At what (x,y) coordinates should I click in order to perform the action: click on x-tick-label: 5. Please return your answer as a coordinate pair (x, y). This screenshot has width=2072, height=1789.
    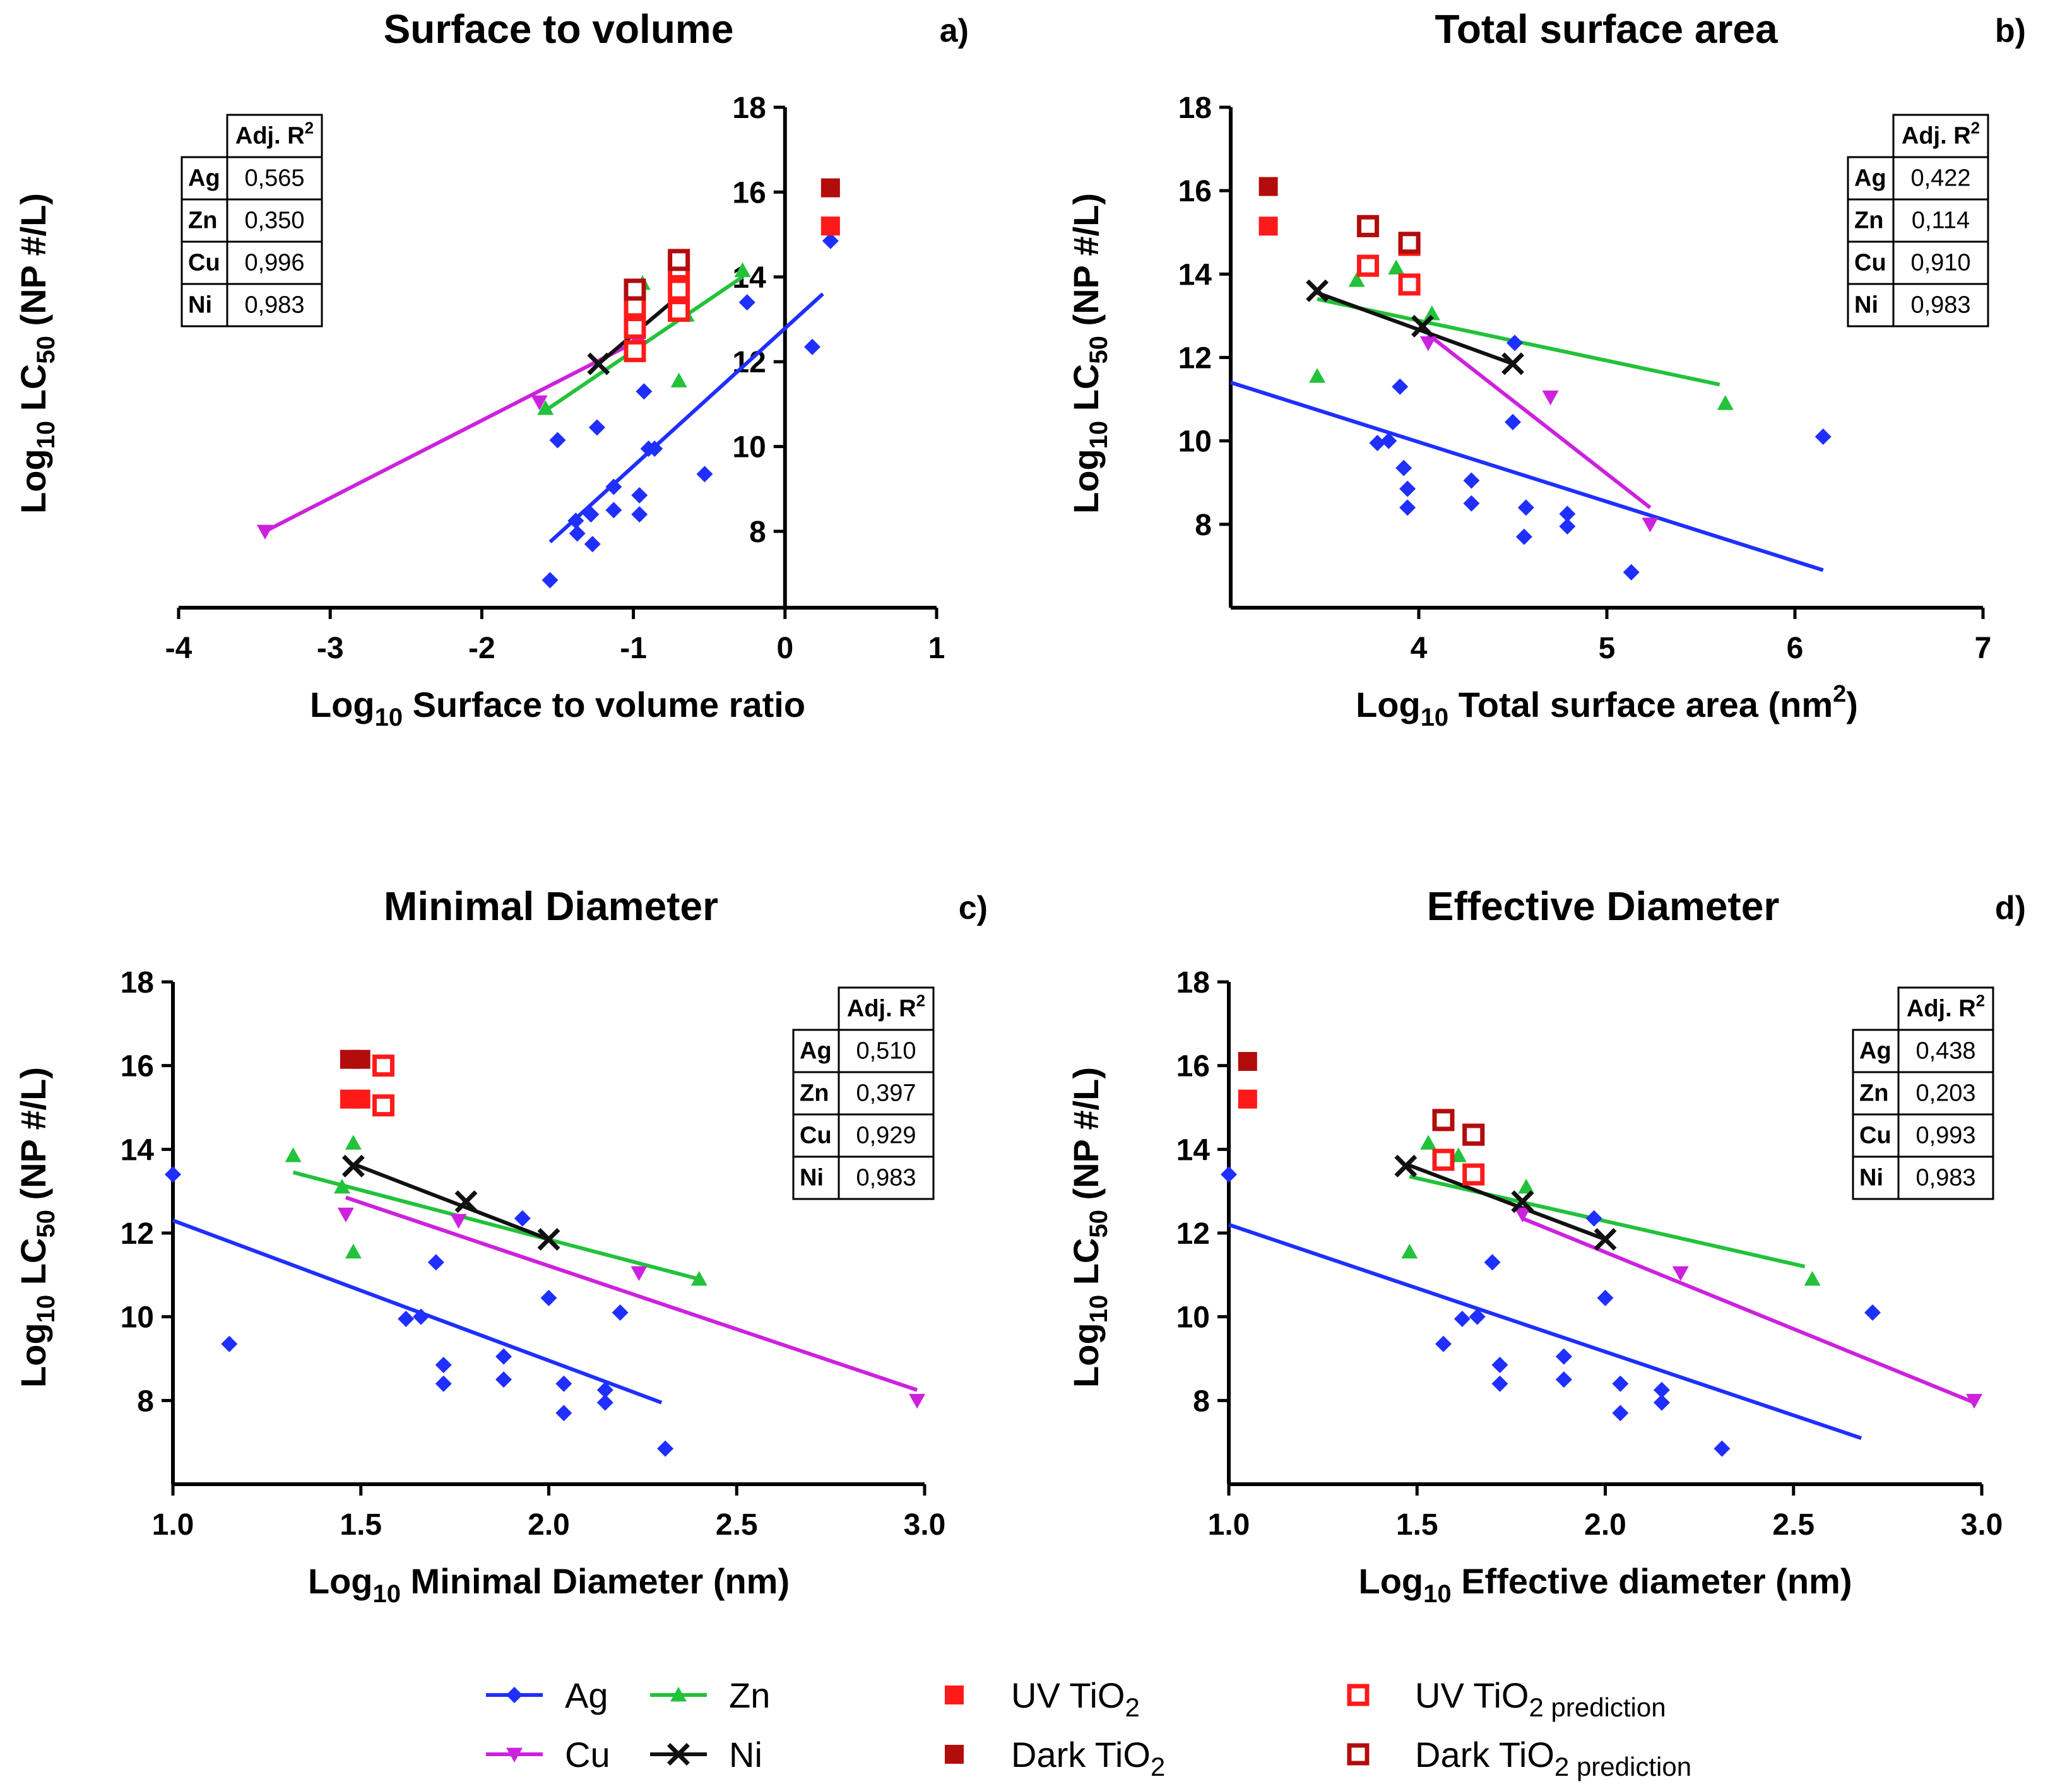
    Looking at the image, I should click on (1607, 648).